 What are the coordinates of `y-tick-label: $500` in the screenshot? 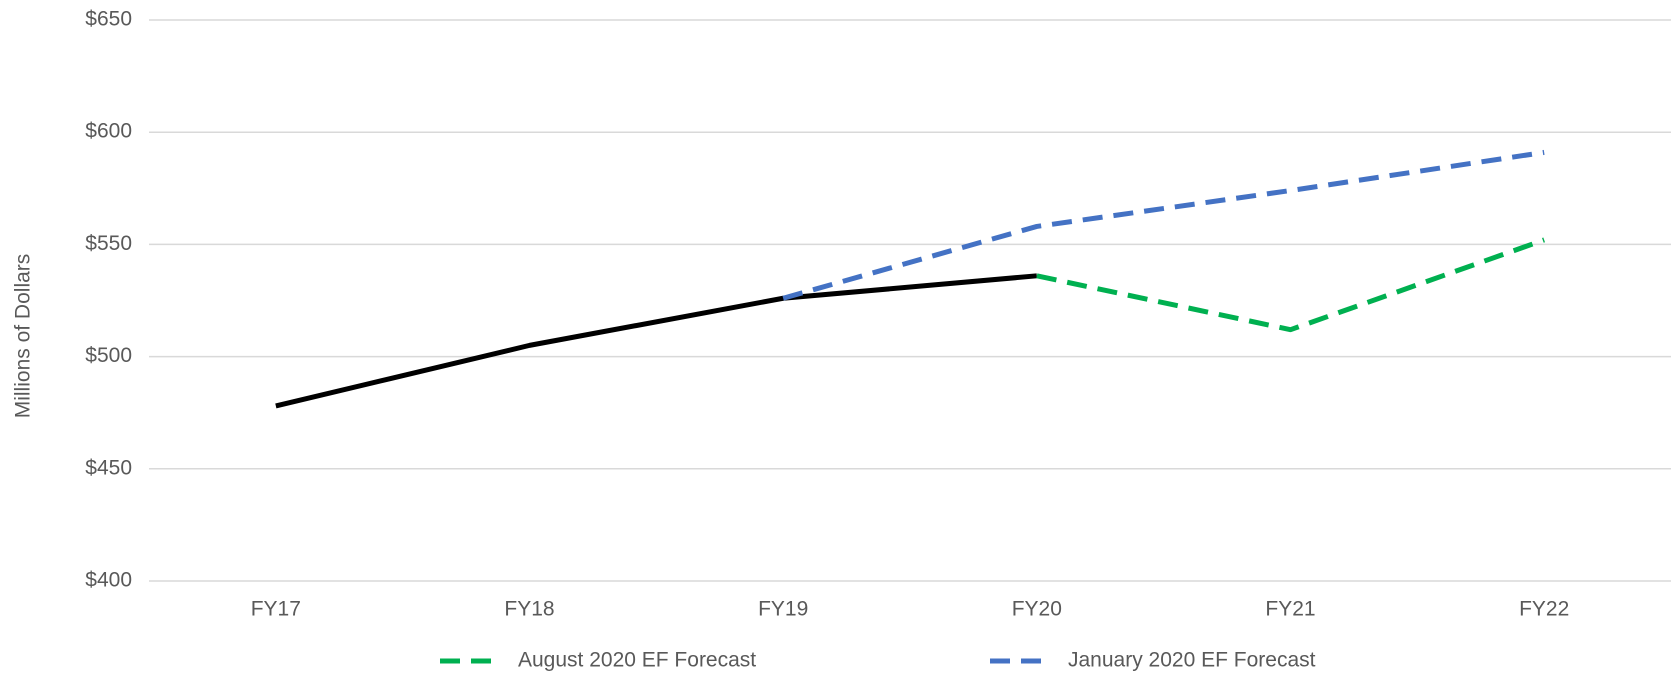 It's located at (108, 355).